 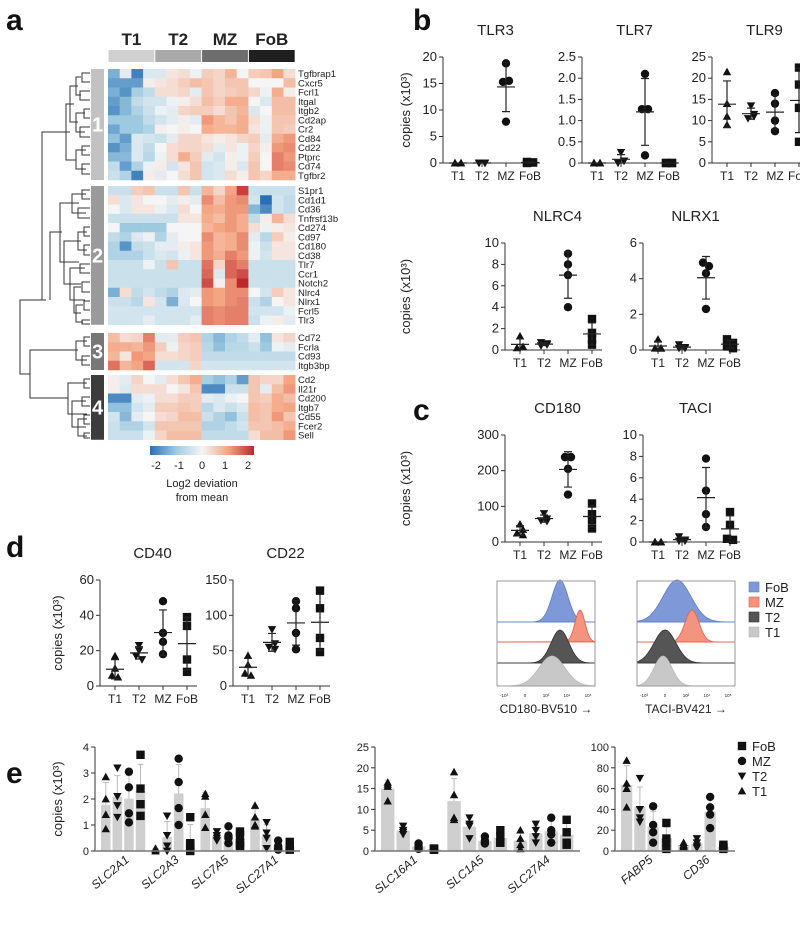 I want to click on flow-x-tick-label: -10³, so click(x=644, y=695).